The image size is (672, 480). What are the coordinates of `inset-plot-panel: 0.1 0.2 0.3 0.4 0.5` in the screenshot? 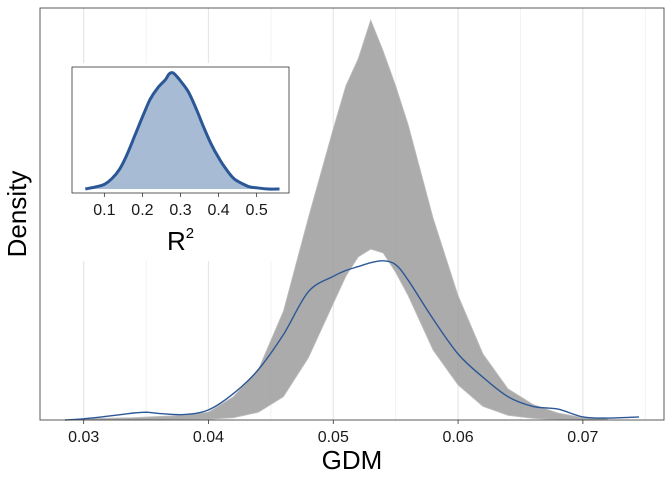 It's located at (180, 162).